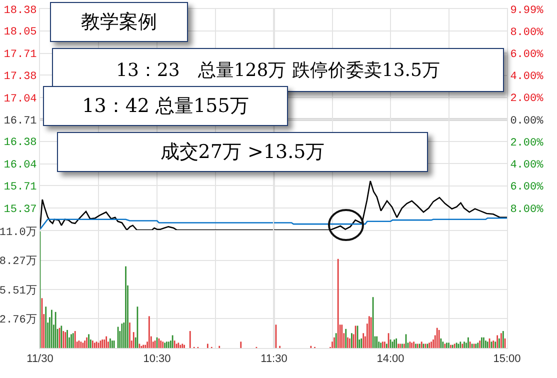 The image size is (557, 378). What do you see at coordinates (21, 188) in the screenshot?
I see `y-tick-label: 15.71` at bounding box center [21, 188].